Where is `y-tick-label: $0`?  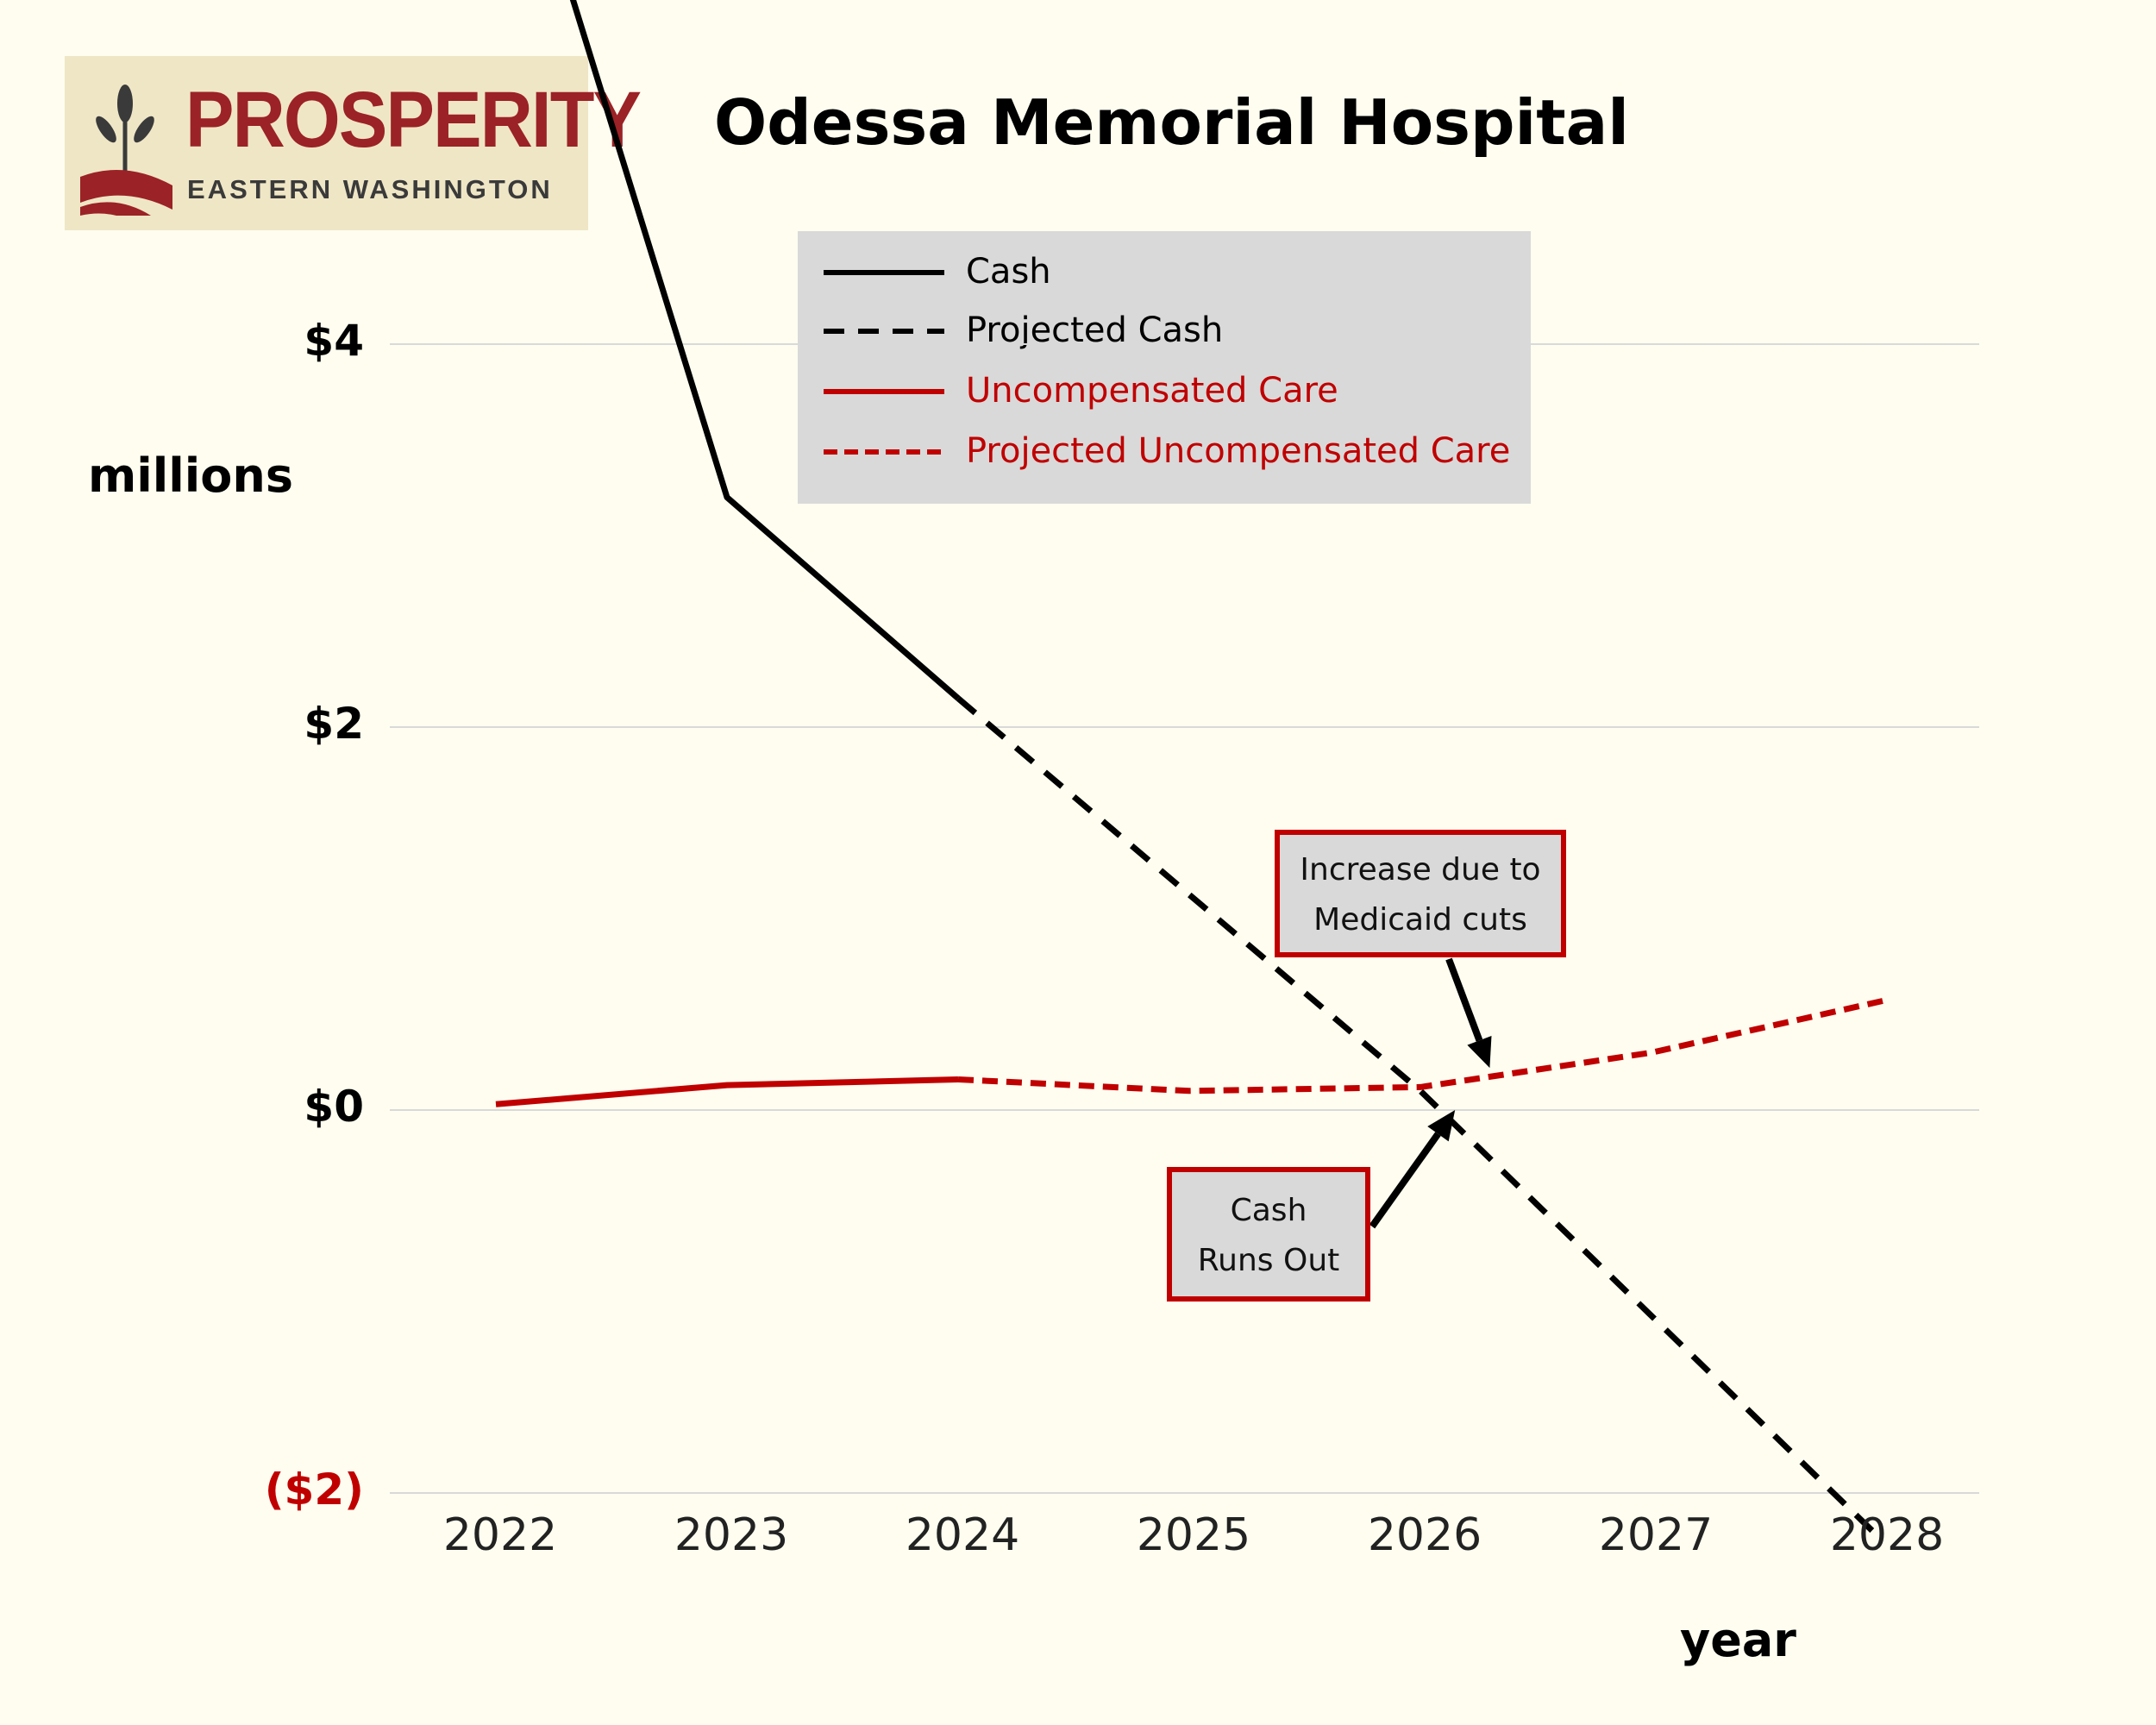
y-tick-label: $0 is located at coordinates (334, 1107).